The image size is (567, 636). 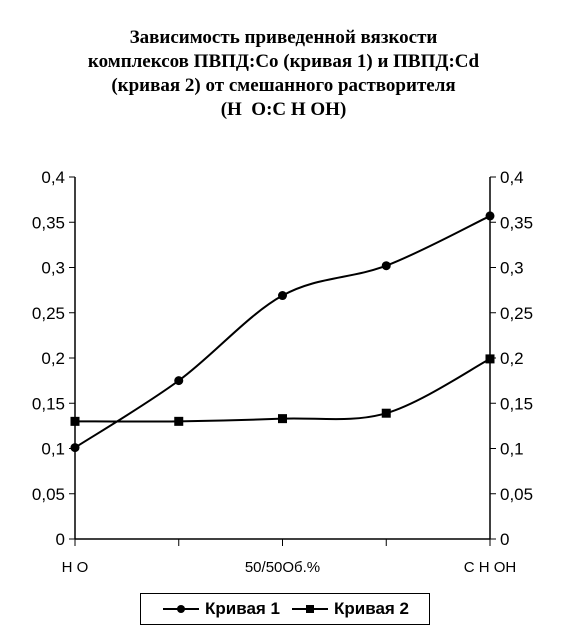 What do you see at coordinates (283, 37) in the screenshot?
I see `chart-title-line: Зависимость приведенной вязкости` at bounding box center [283, 37].